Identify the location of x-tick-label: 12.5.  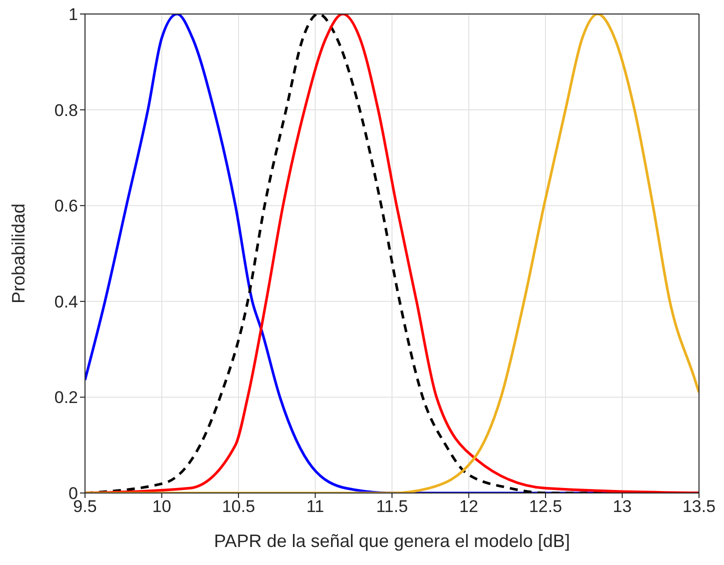
(545, 506).